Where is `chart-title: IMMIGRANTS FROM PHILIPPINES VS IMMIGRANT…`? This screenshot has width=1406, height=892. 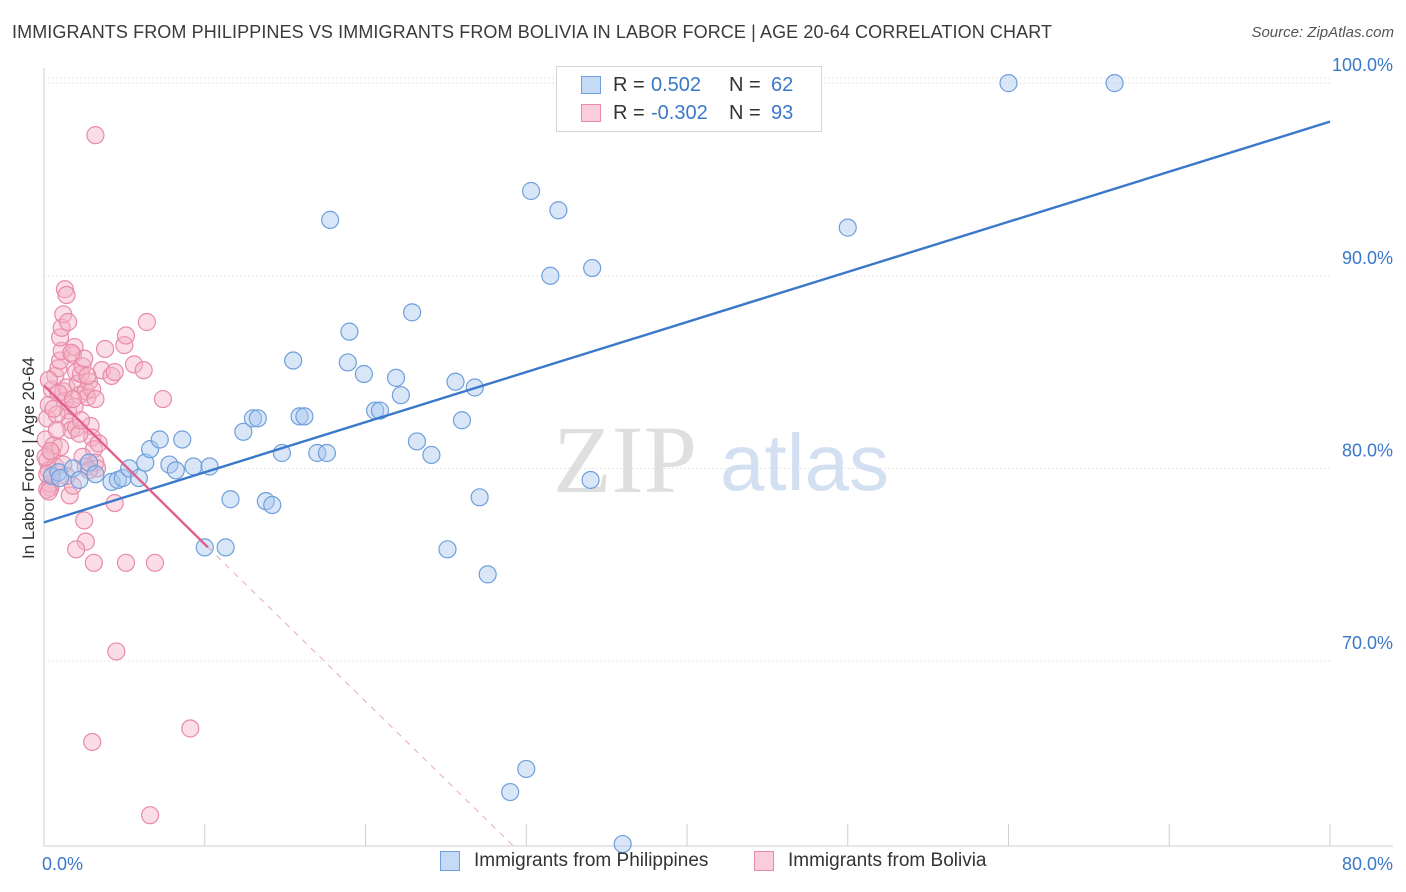 chart-title: IMMIGRANTS FROM PHILIPPINES VS IMMIGRANT… is located at coordinates (532, 32).